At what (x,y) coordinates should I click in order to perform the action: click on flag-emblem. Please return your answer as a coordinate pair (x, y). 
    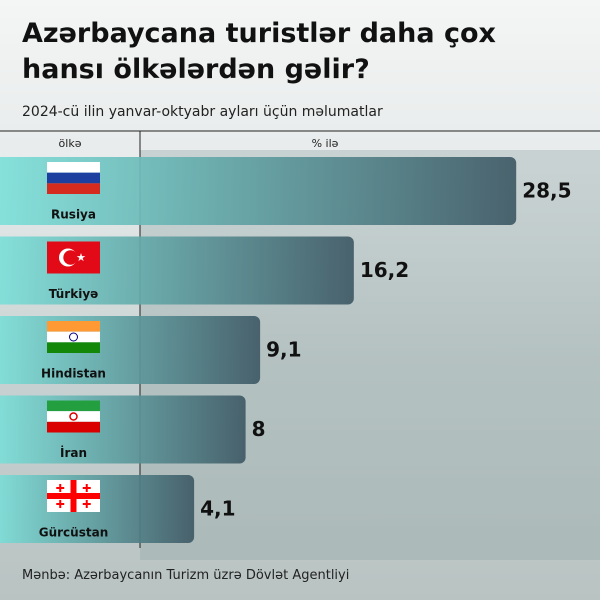
    Looking at the image, I should click on (73, 416).